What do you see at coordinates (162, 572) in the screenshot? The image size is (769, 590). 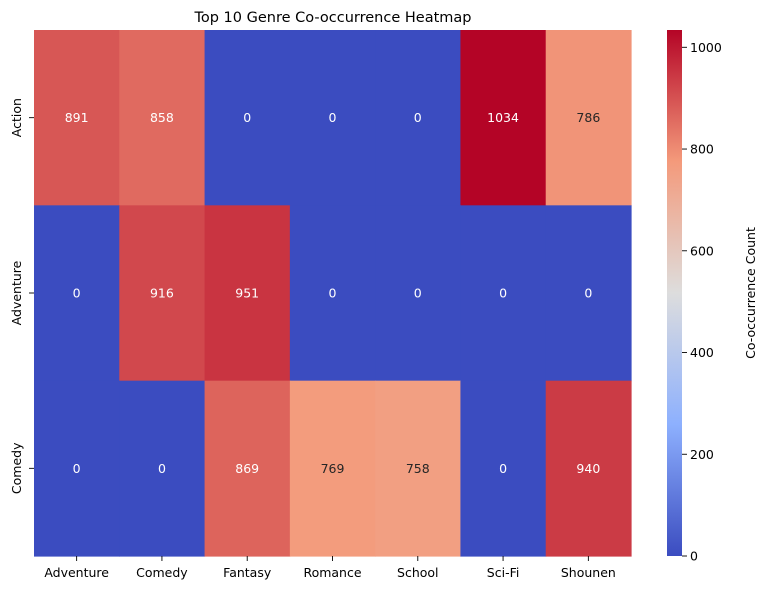 I see `x-tick-label: Comedy` at bounding box center [162, 572].